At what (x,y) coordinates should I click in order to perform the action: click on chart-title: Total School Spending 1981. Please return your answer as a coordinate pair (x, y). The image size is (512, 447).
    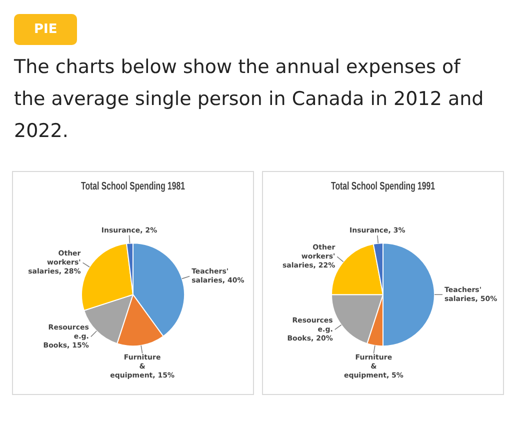
    Looking at the image, I should click on (133, 187).